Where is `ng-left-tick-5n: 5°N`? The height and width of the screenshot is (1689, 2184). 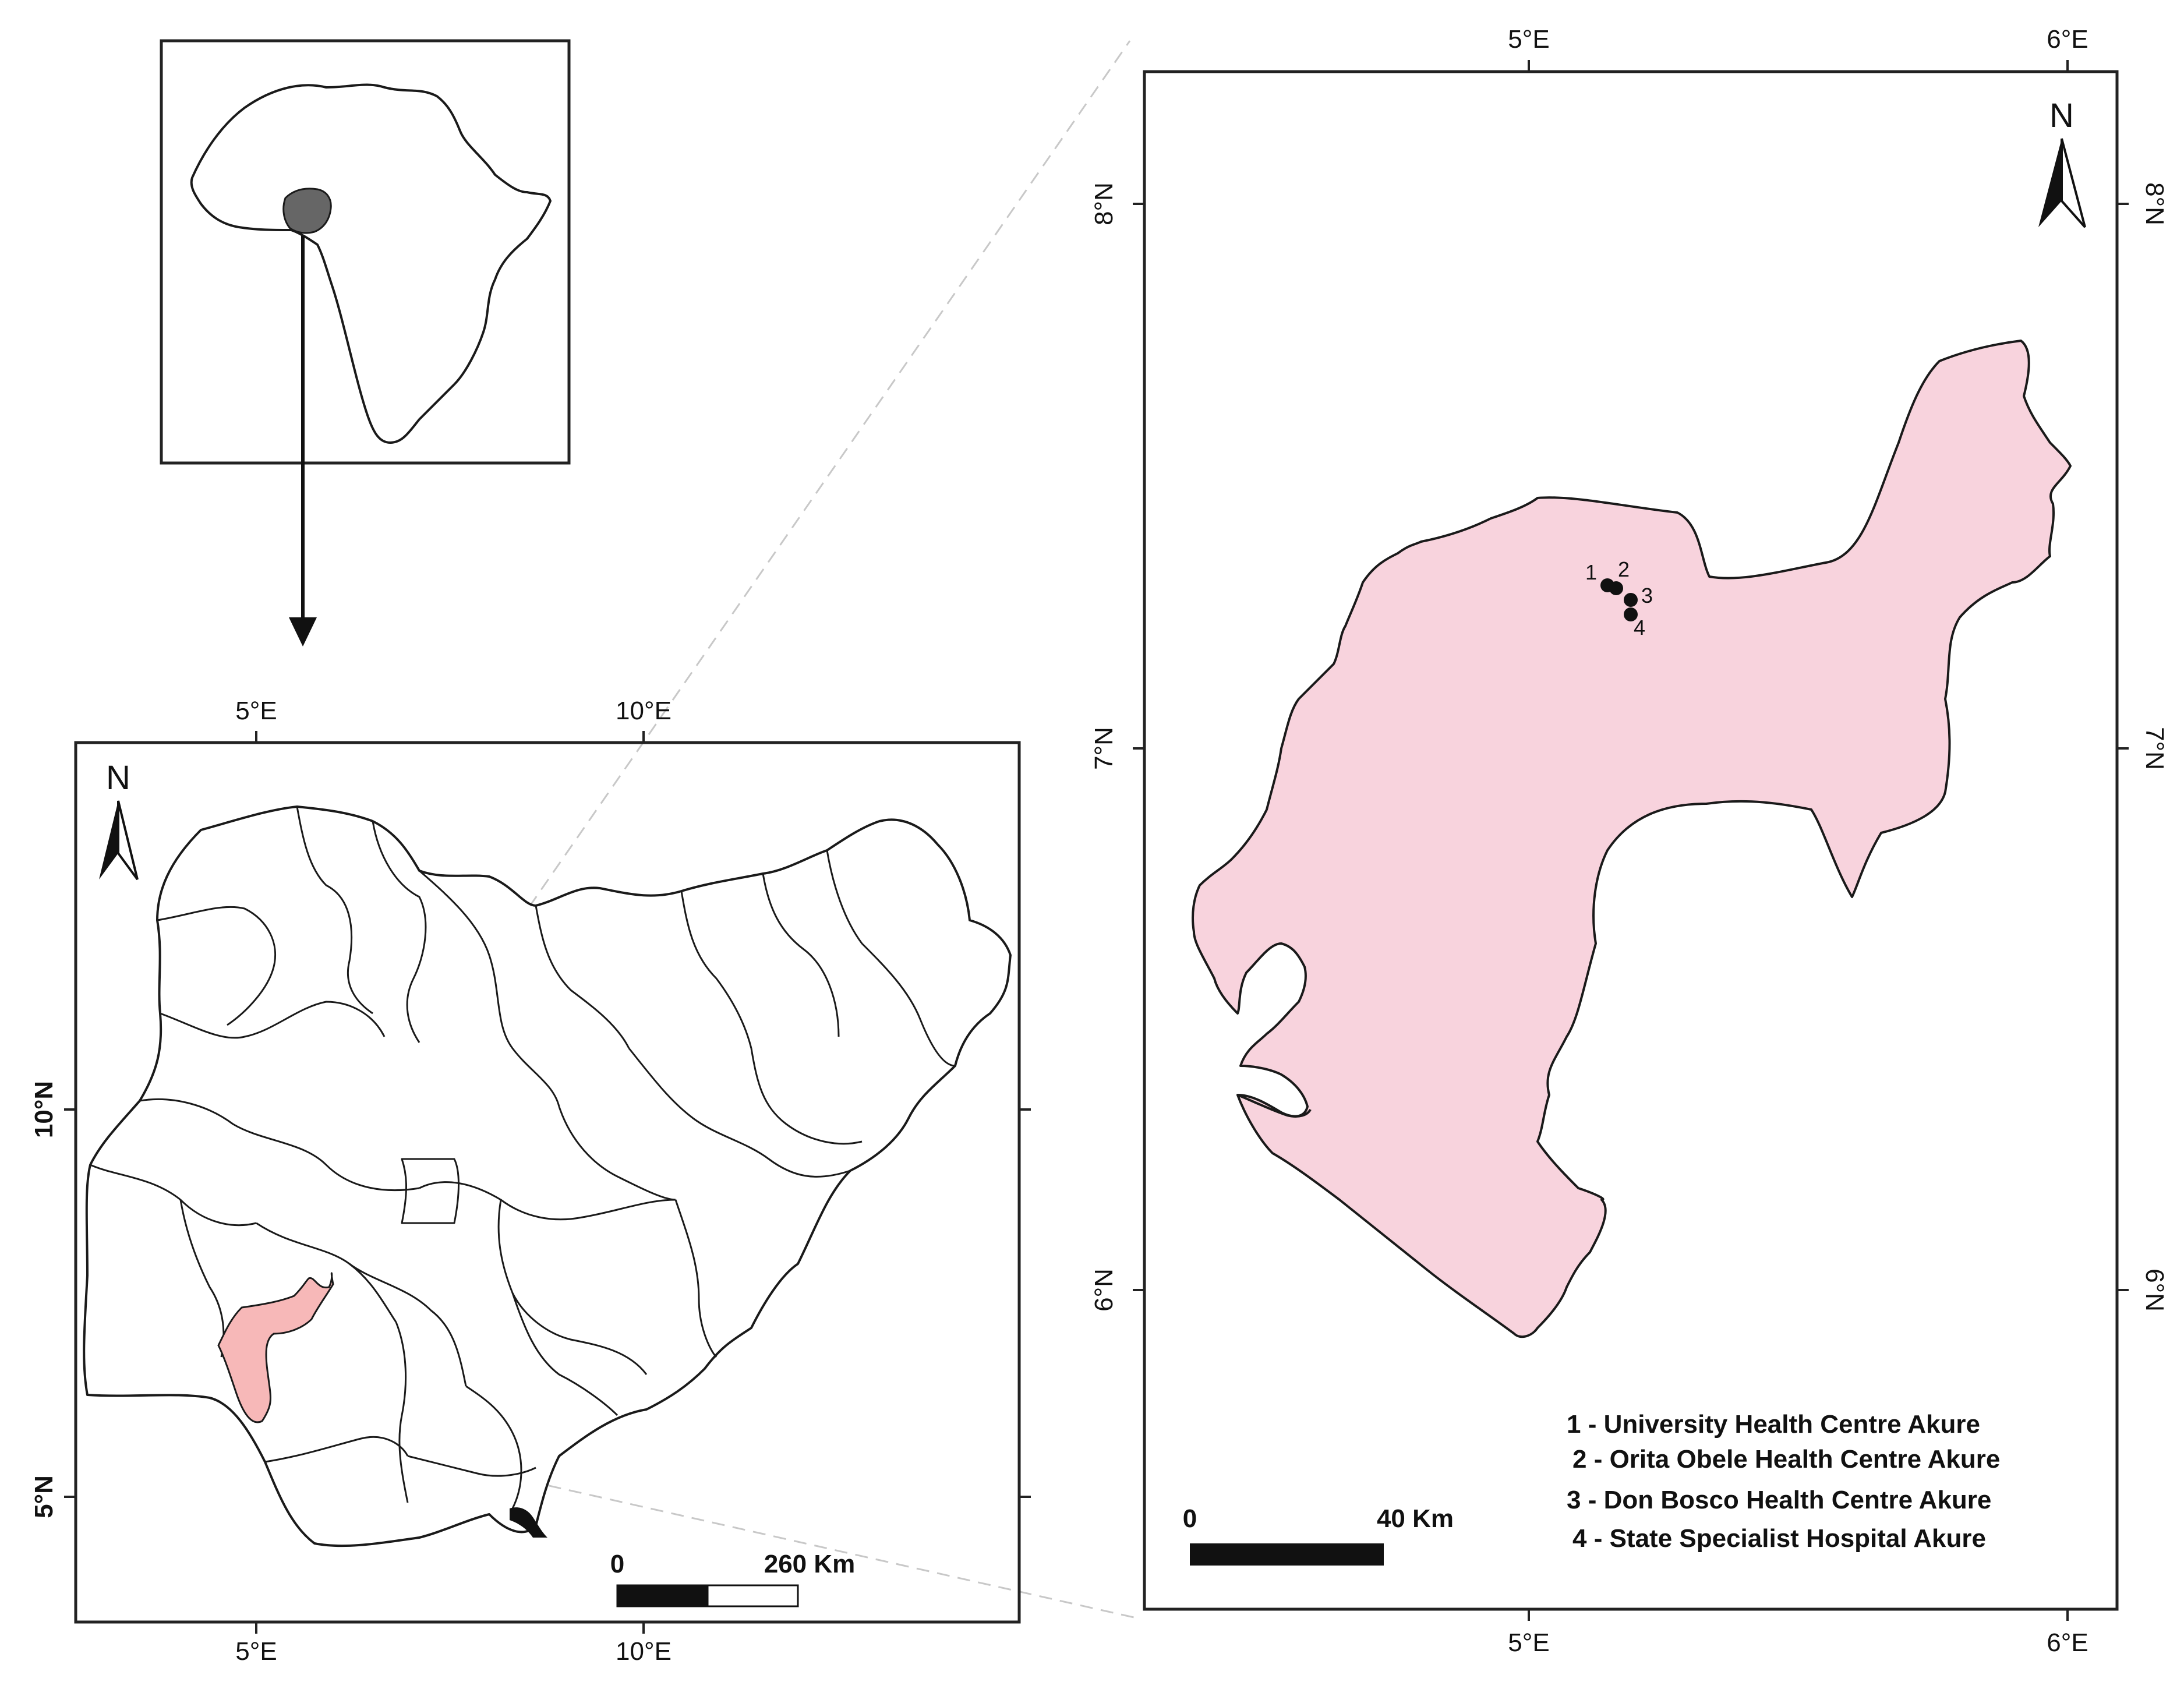
ng-left-tick-5n: 5°N is located at coordinates (44, 1496).